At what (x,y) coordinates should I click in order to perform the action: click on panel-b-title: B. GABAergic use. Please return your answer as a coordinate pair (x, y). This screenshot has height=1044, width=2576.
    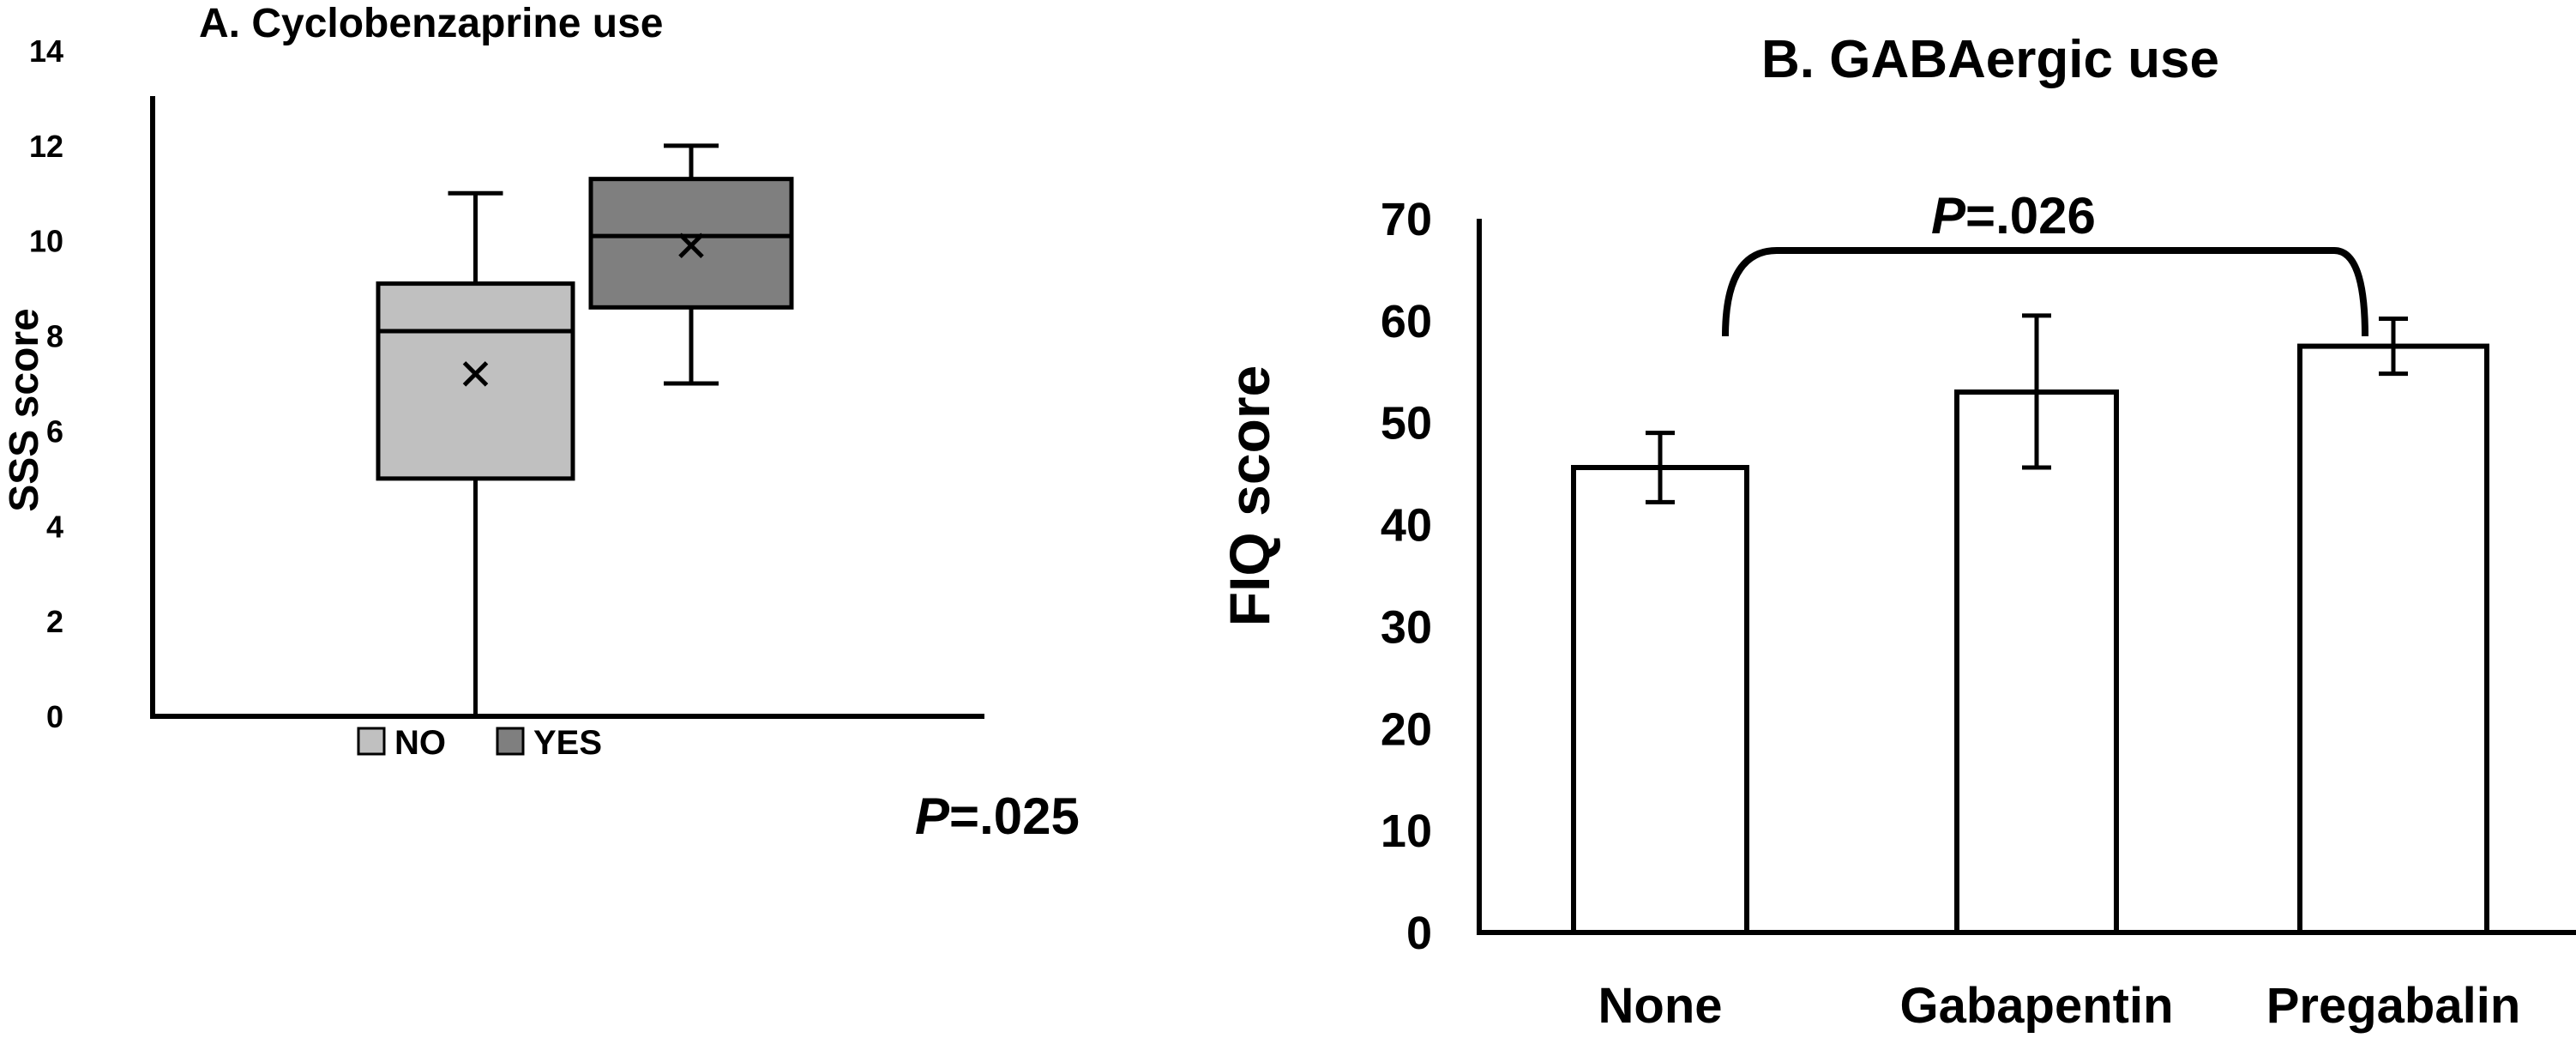
    Looking at the image, I should click on (1990, 59).